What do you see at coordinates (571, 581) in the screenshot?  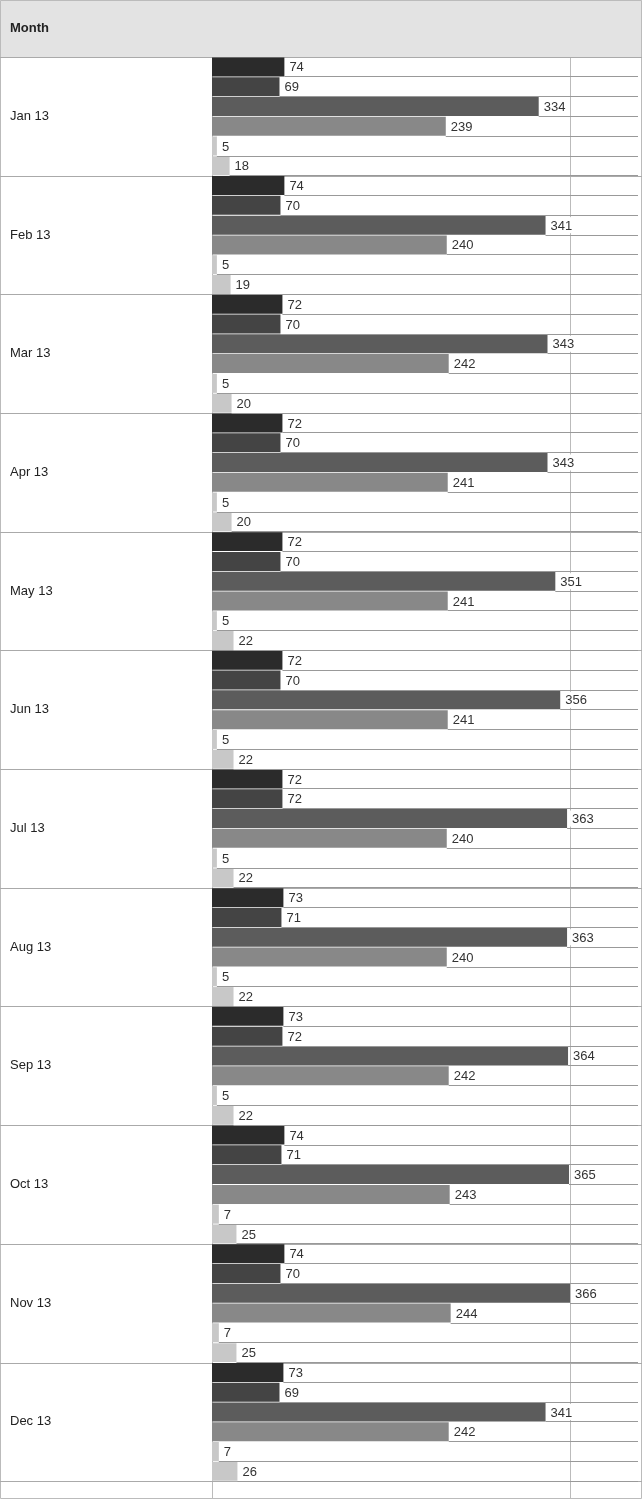 I see `data-label: 351` at bounding box center [571, 581].